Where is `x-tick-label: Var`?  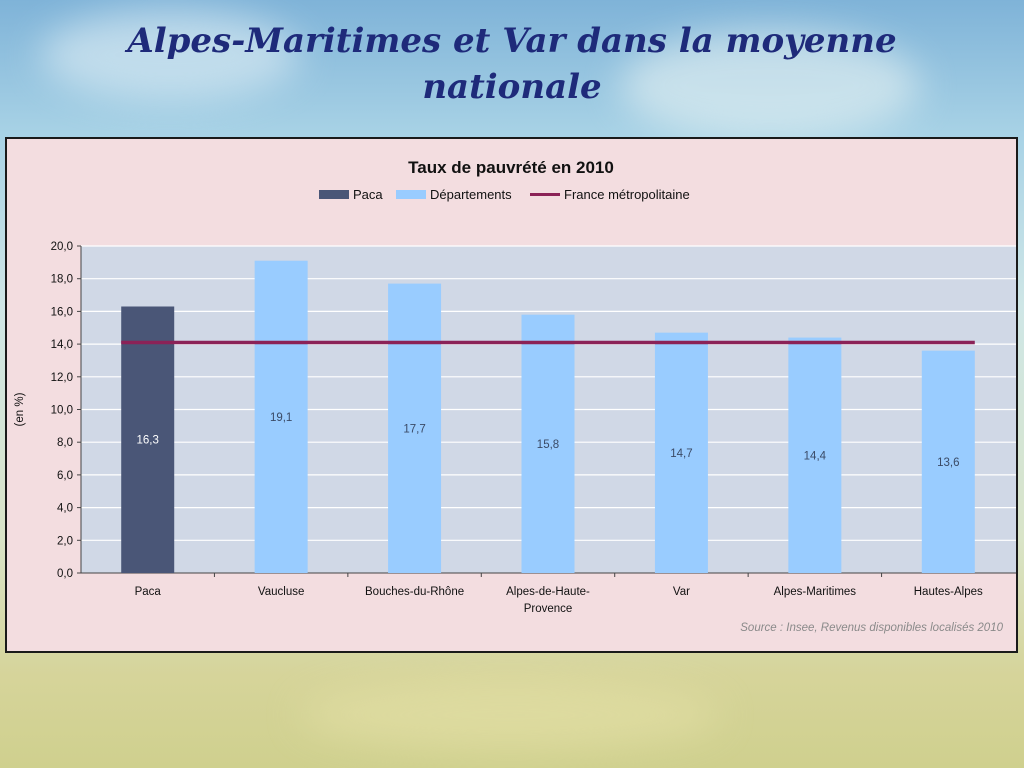
x-tick-label: Var is located at coordinates (681, 592).